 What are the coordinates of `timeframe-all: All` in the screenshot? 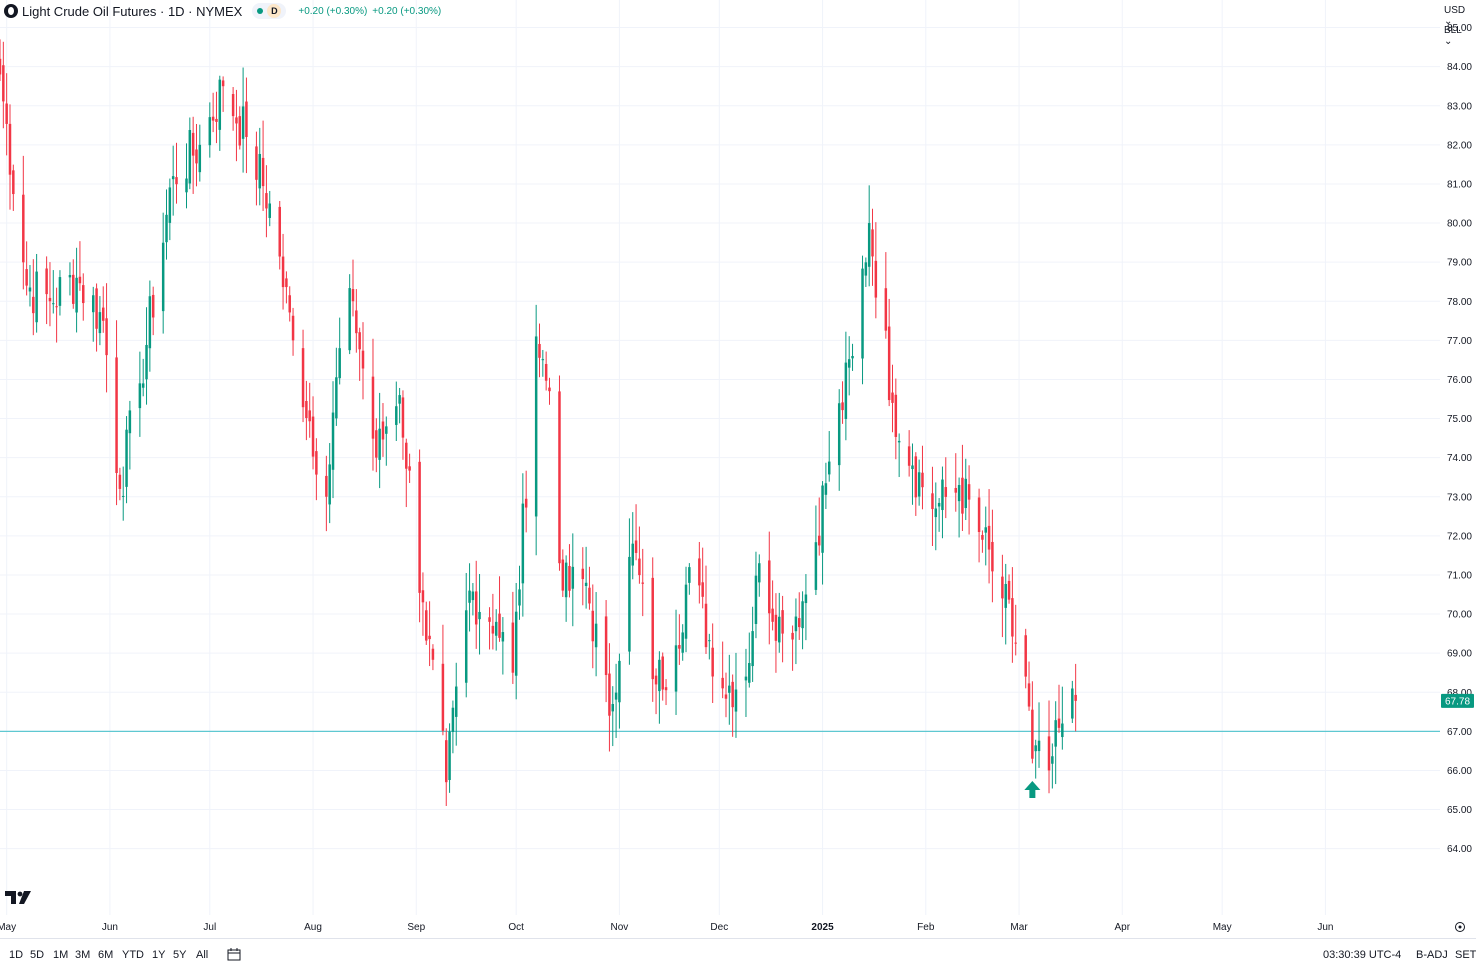 It's located at (202, 955).